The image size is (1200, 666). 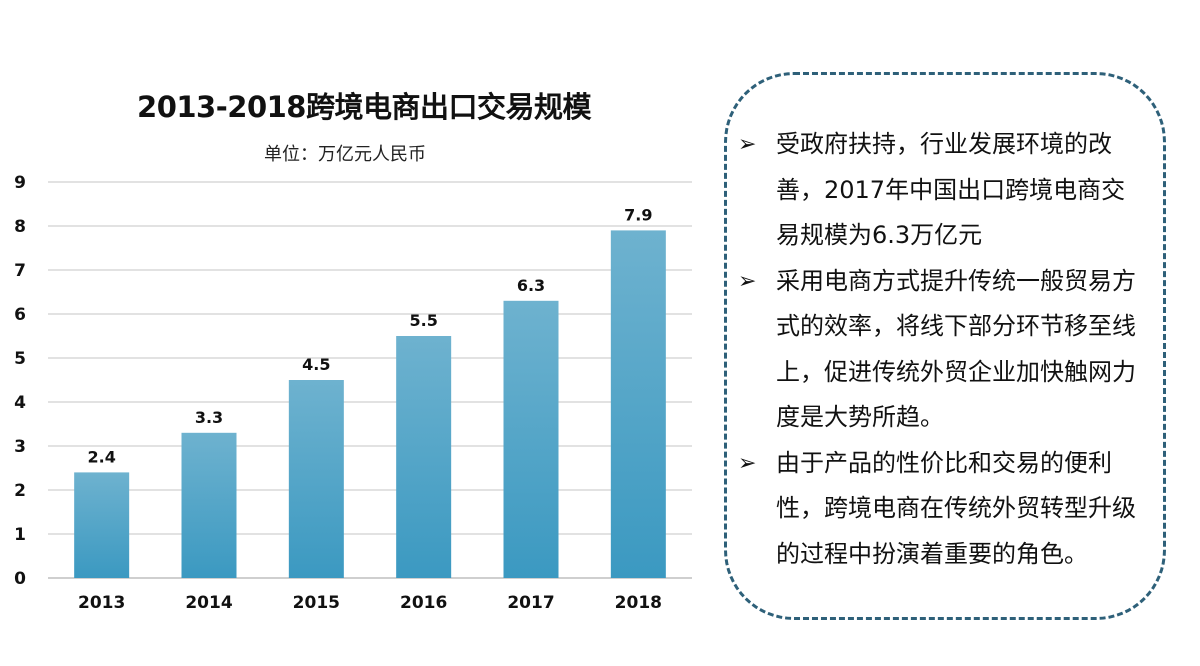 What do you see at coordinates (364, 107) in the screenshot?
I see `chart-title: 2013-2018跨境电商出口交易规模` at bounding box center [364, 107].